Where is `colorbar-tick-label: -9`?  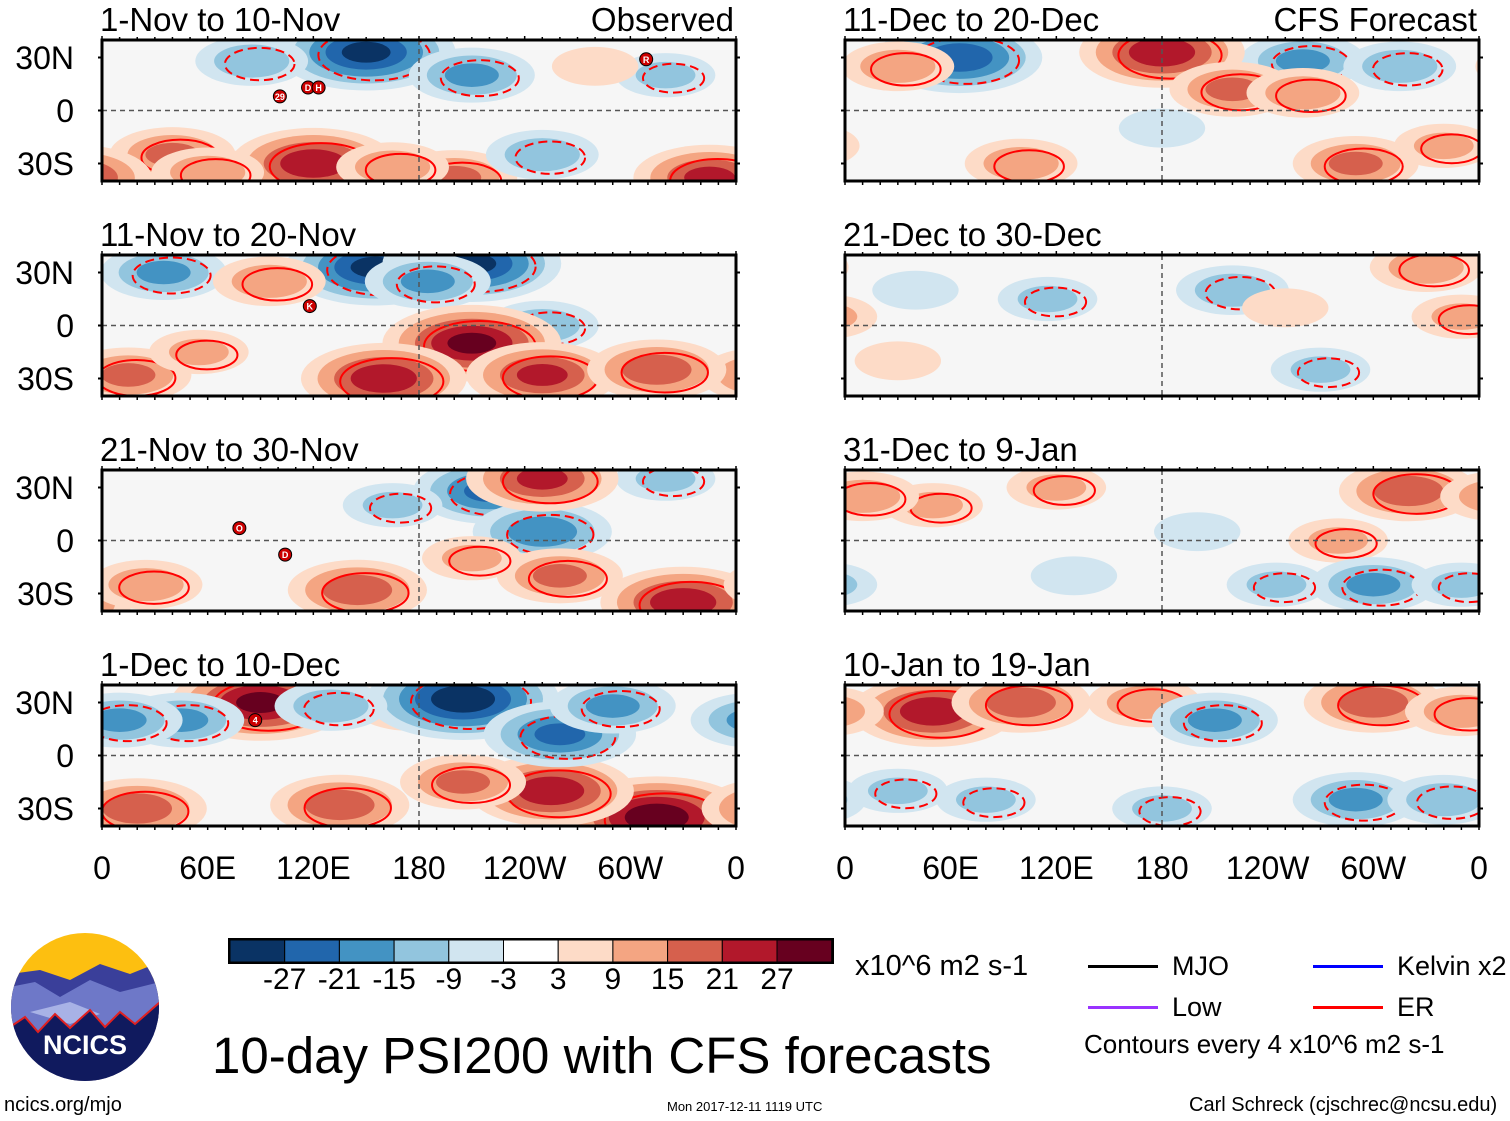
colorbar-tick-label: -9 is located at coordinates (449, 979).